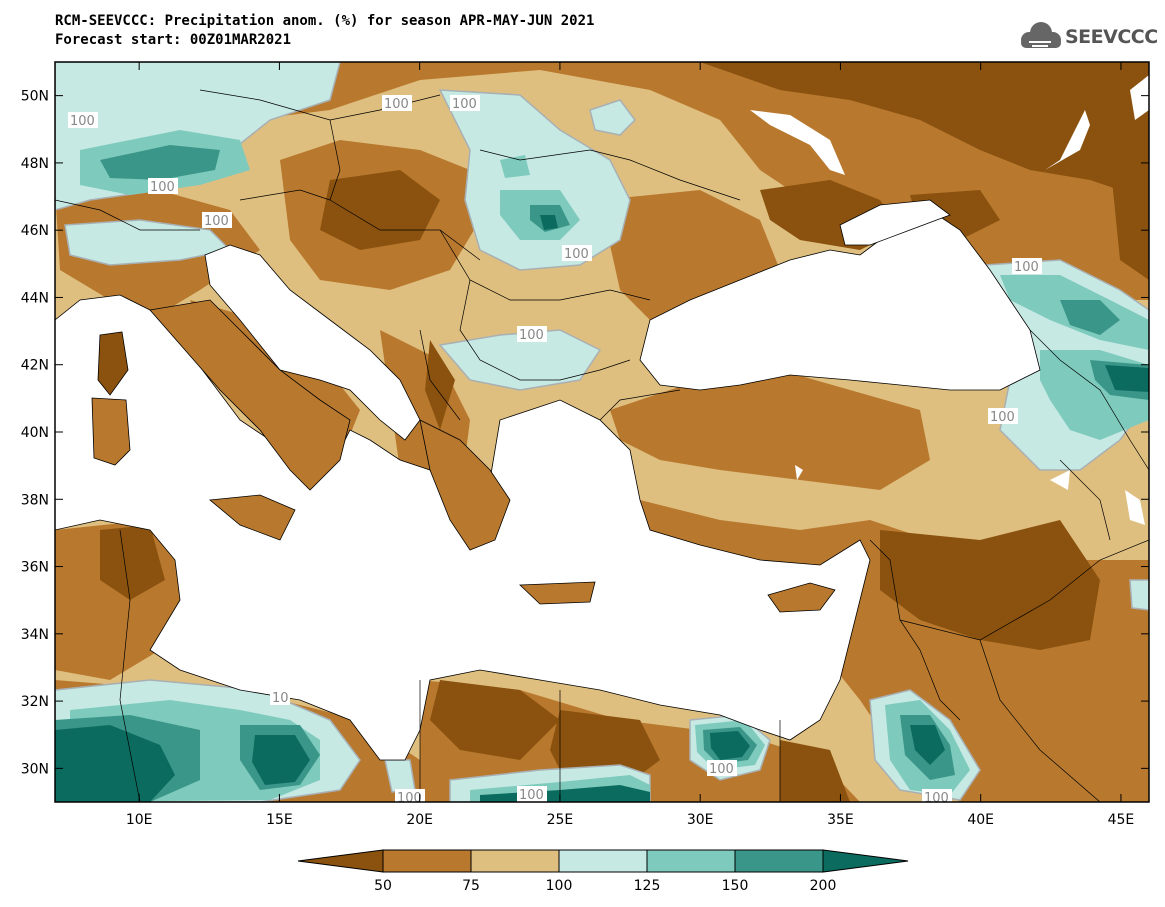 This screenshot has width=1165, height=907. What do you see at coordinates (1111, 37) in the screenshot?
I see `logo-text: SEEVCCC` at bounding box center [1111, 37].